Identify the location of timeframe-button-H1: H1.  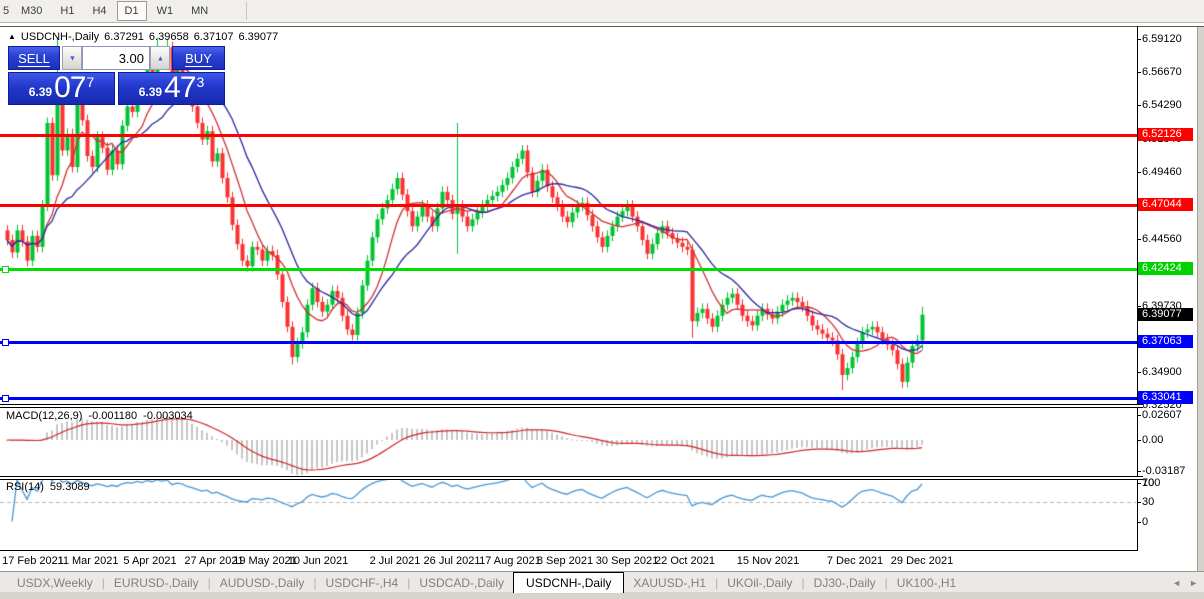
(67, 11).